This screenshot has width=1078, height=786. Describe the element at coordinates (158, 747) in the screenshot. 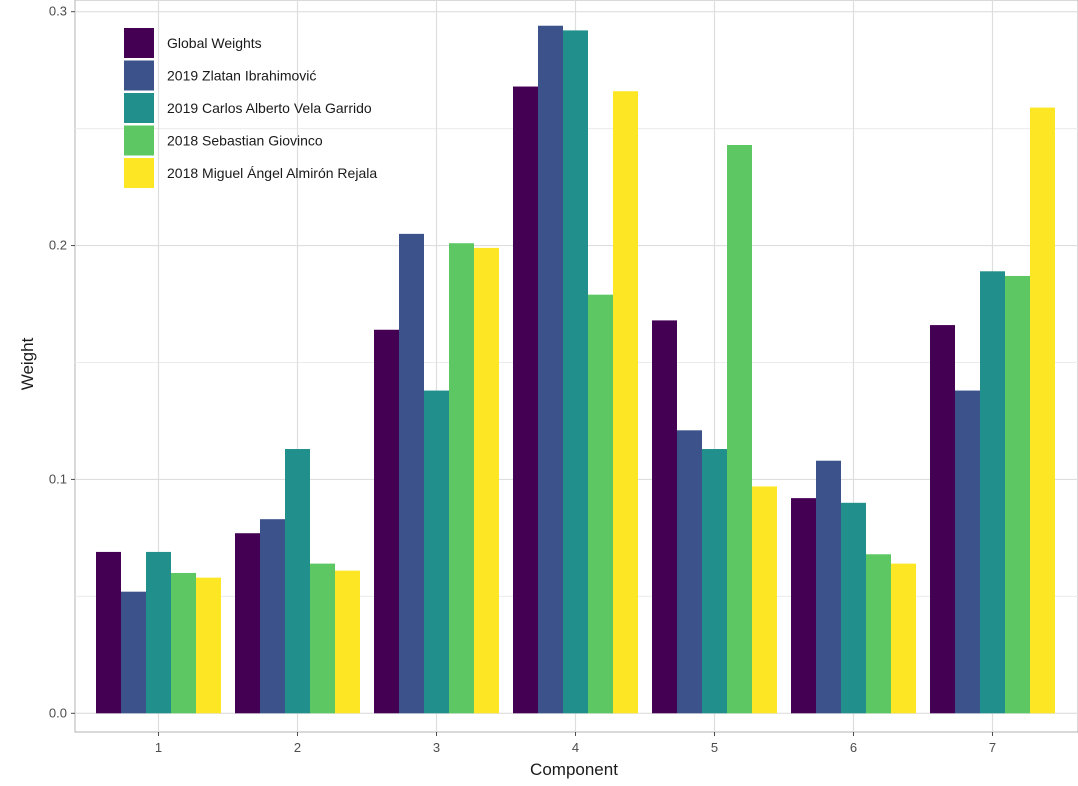

I see `x-tick-label: 1` at that location.